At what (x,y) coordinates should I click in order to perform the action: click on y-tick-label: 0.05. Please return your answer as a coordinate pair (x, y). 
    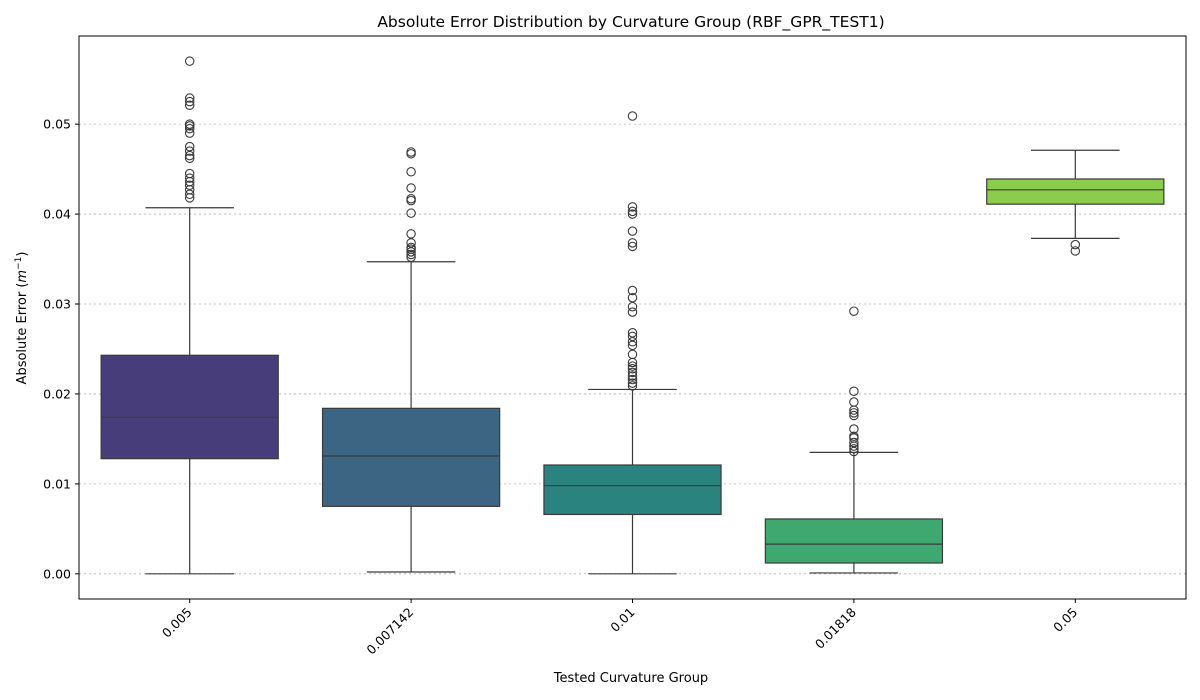
    Looking at the image, I should click on (57, 124).